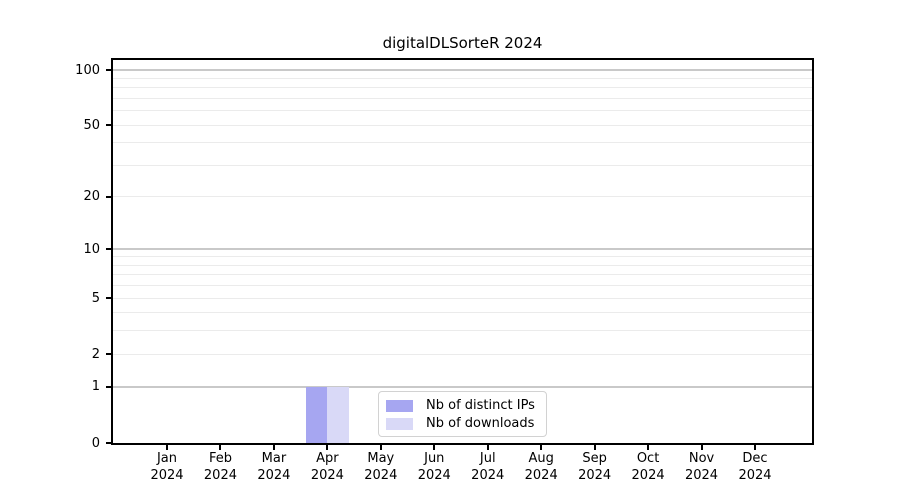 The width and height of the screenshot is (900, 500). I want to click on y-axis-tick-label: 50, so click(91, 125).